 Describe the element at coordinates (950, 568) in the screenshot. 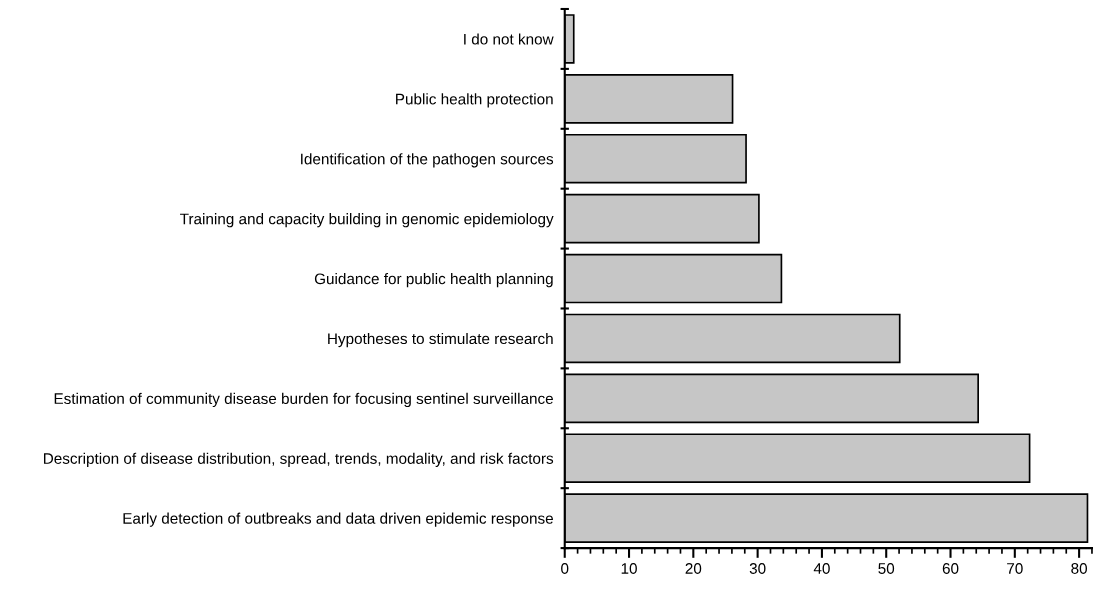

I see `x-tick-label: 60` at that location.